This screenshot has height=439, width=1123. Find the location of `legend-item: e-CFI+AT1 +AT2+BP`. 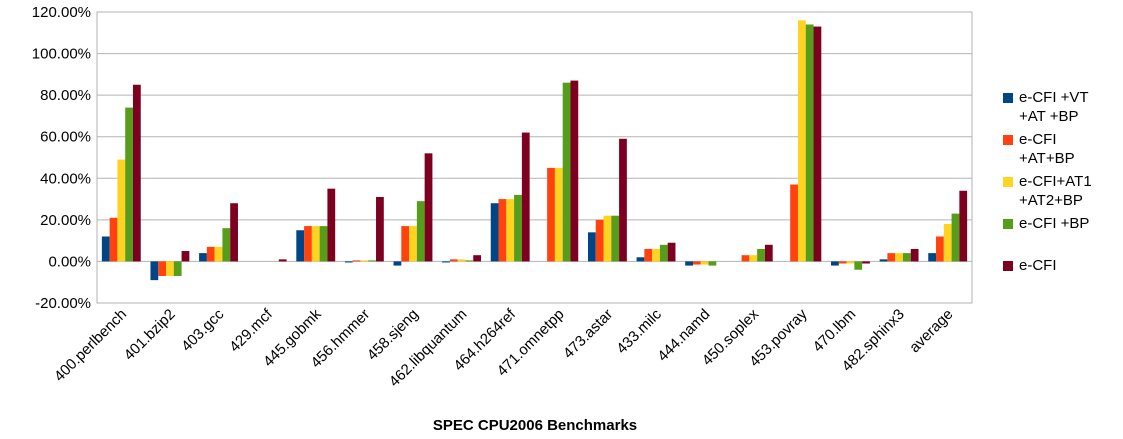

legend-item: e-CFI+AT1 +AT2+BP is located at coordinates (1060, 193).